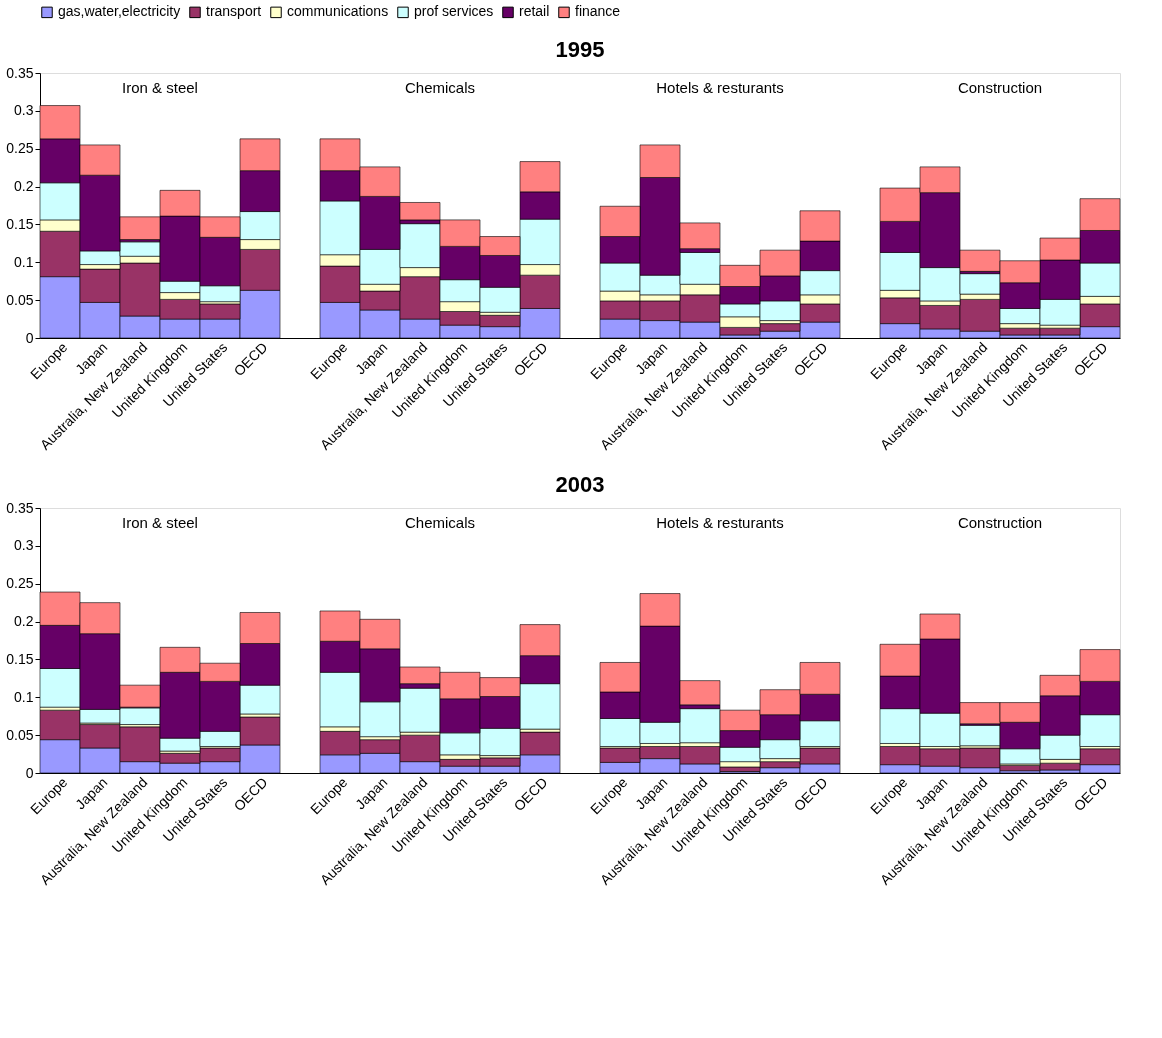 Image resolution: width=1162 pixels, height=1038 pixels. What do you see at coordinates (580, 484) in the screenshot?
I see `chart-title: 2003` at bounding box center [580, 484].